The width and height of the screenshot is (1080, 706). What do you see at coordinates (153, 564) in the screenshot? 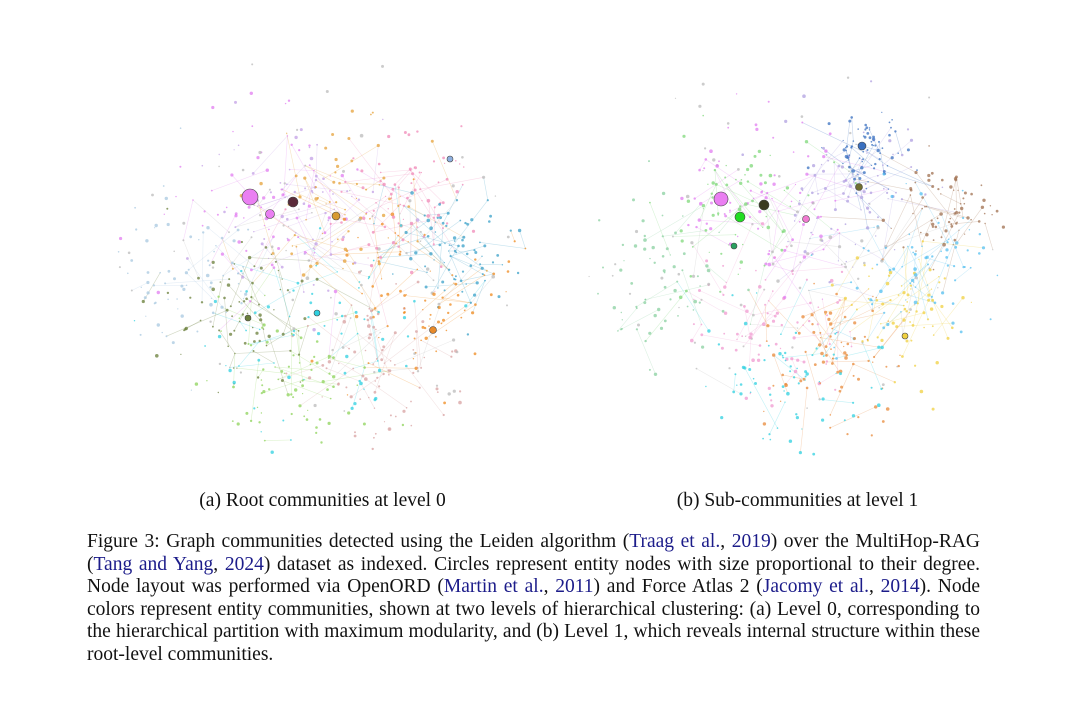
I see `citation-link: Tang and Yang` at bounding box center [153, 564].